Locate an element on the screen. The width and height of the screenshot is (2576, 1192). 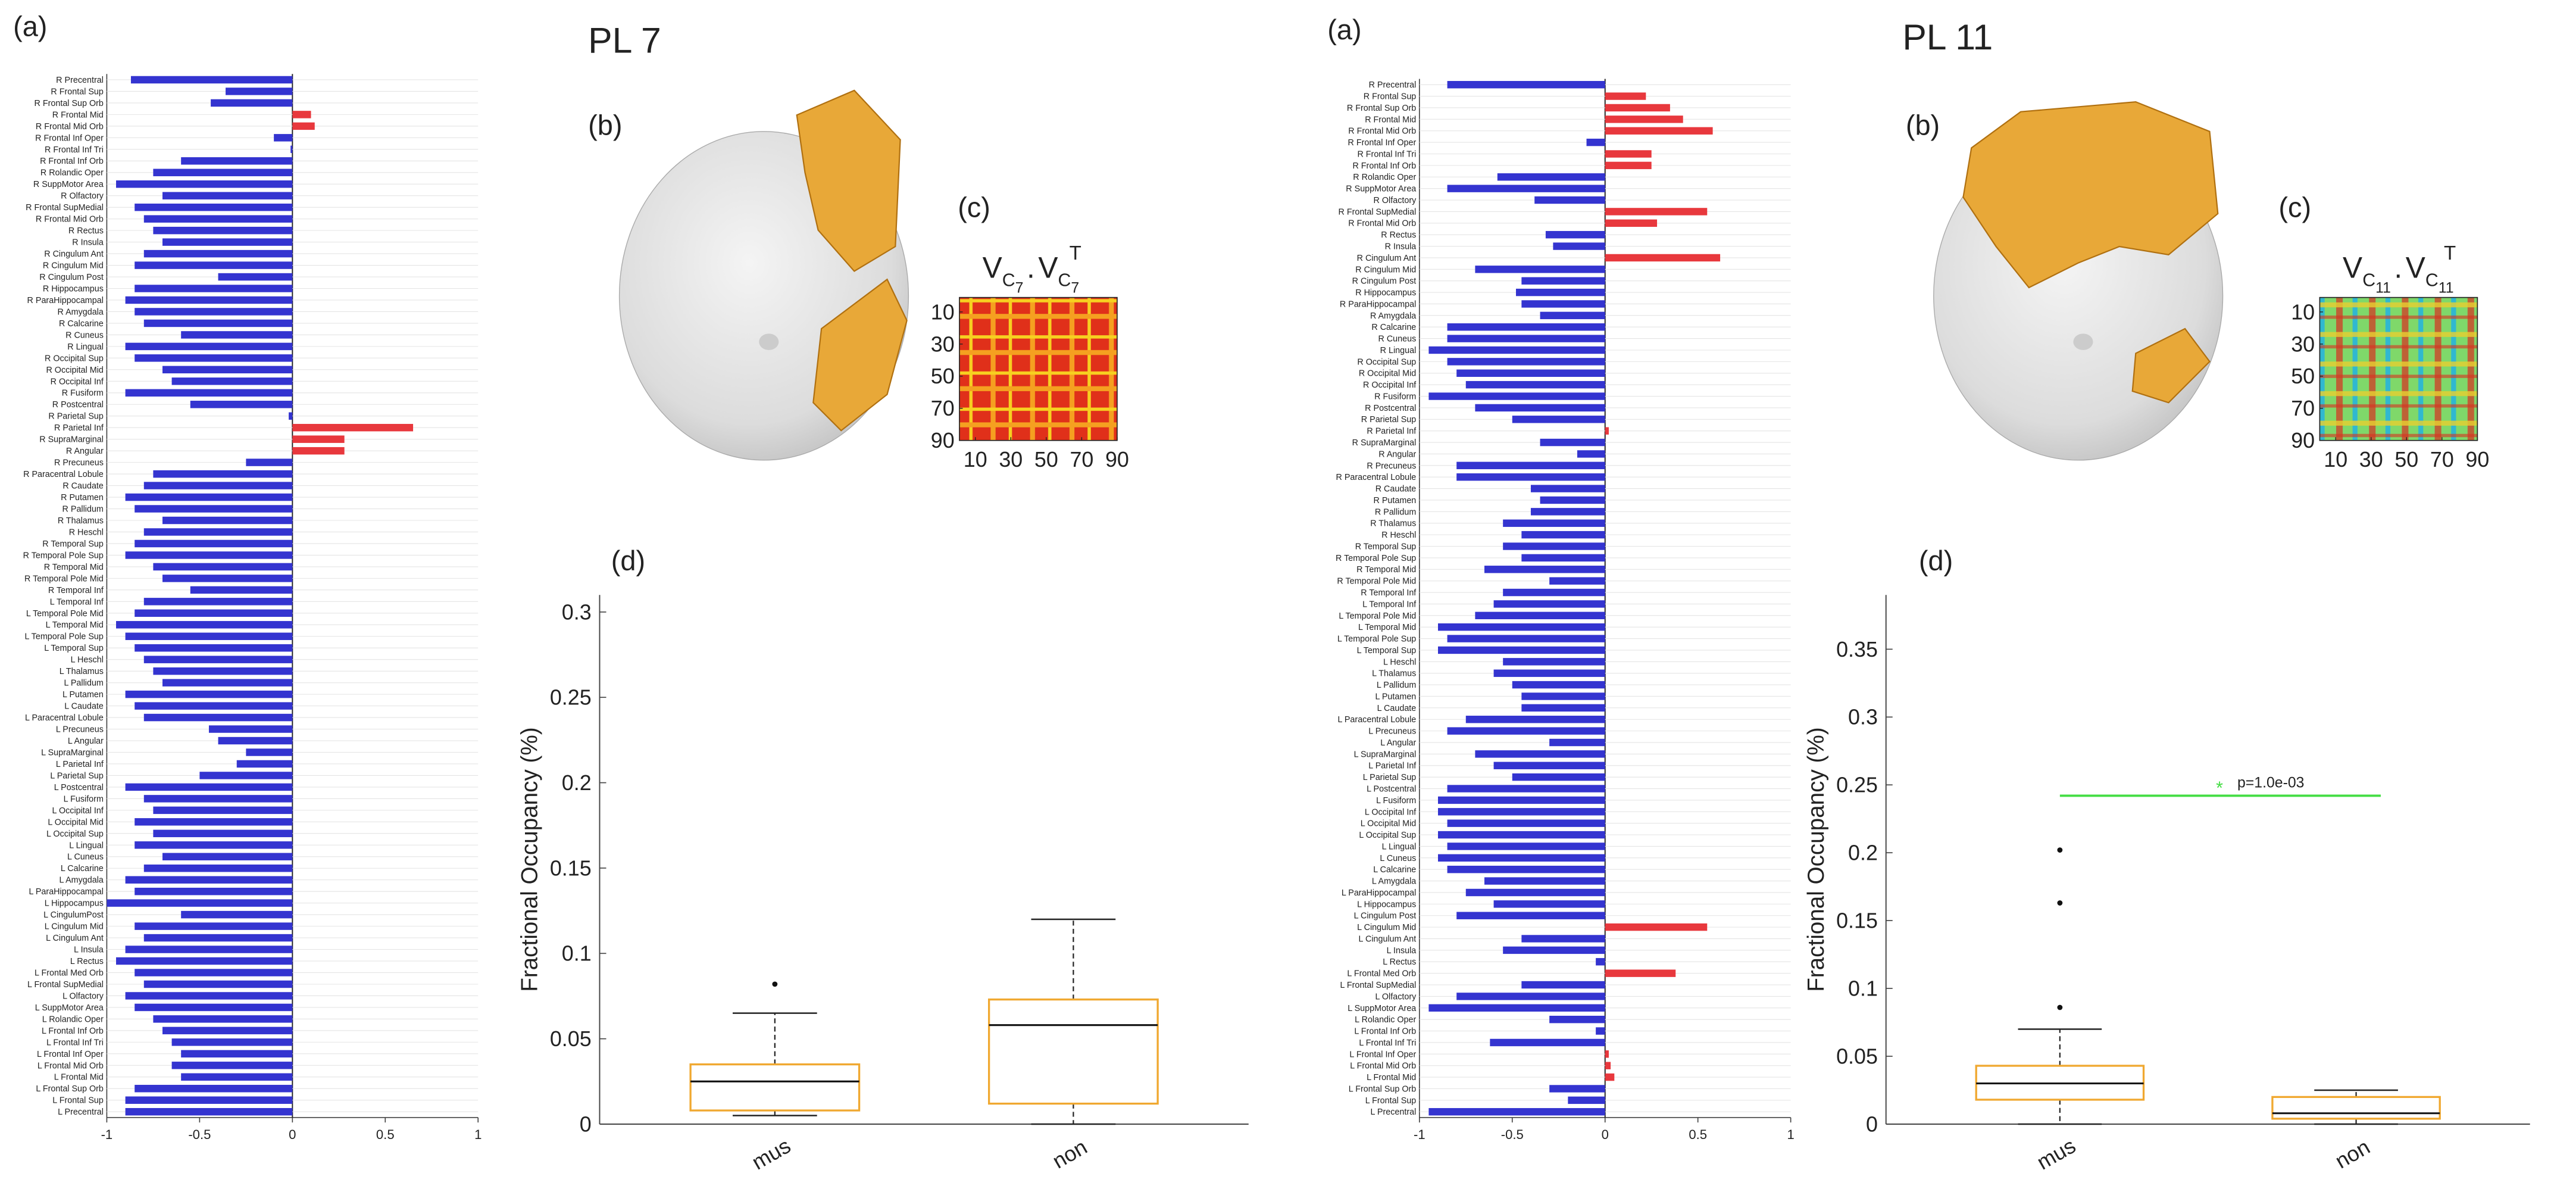
region-label: L Paracentral Lobule is located at coordinates (64, 718).